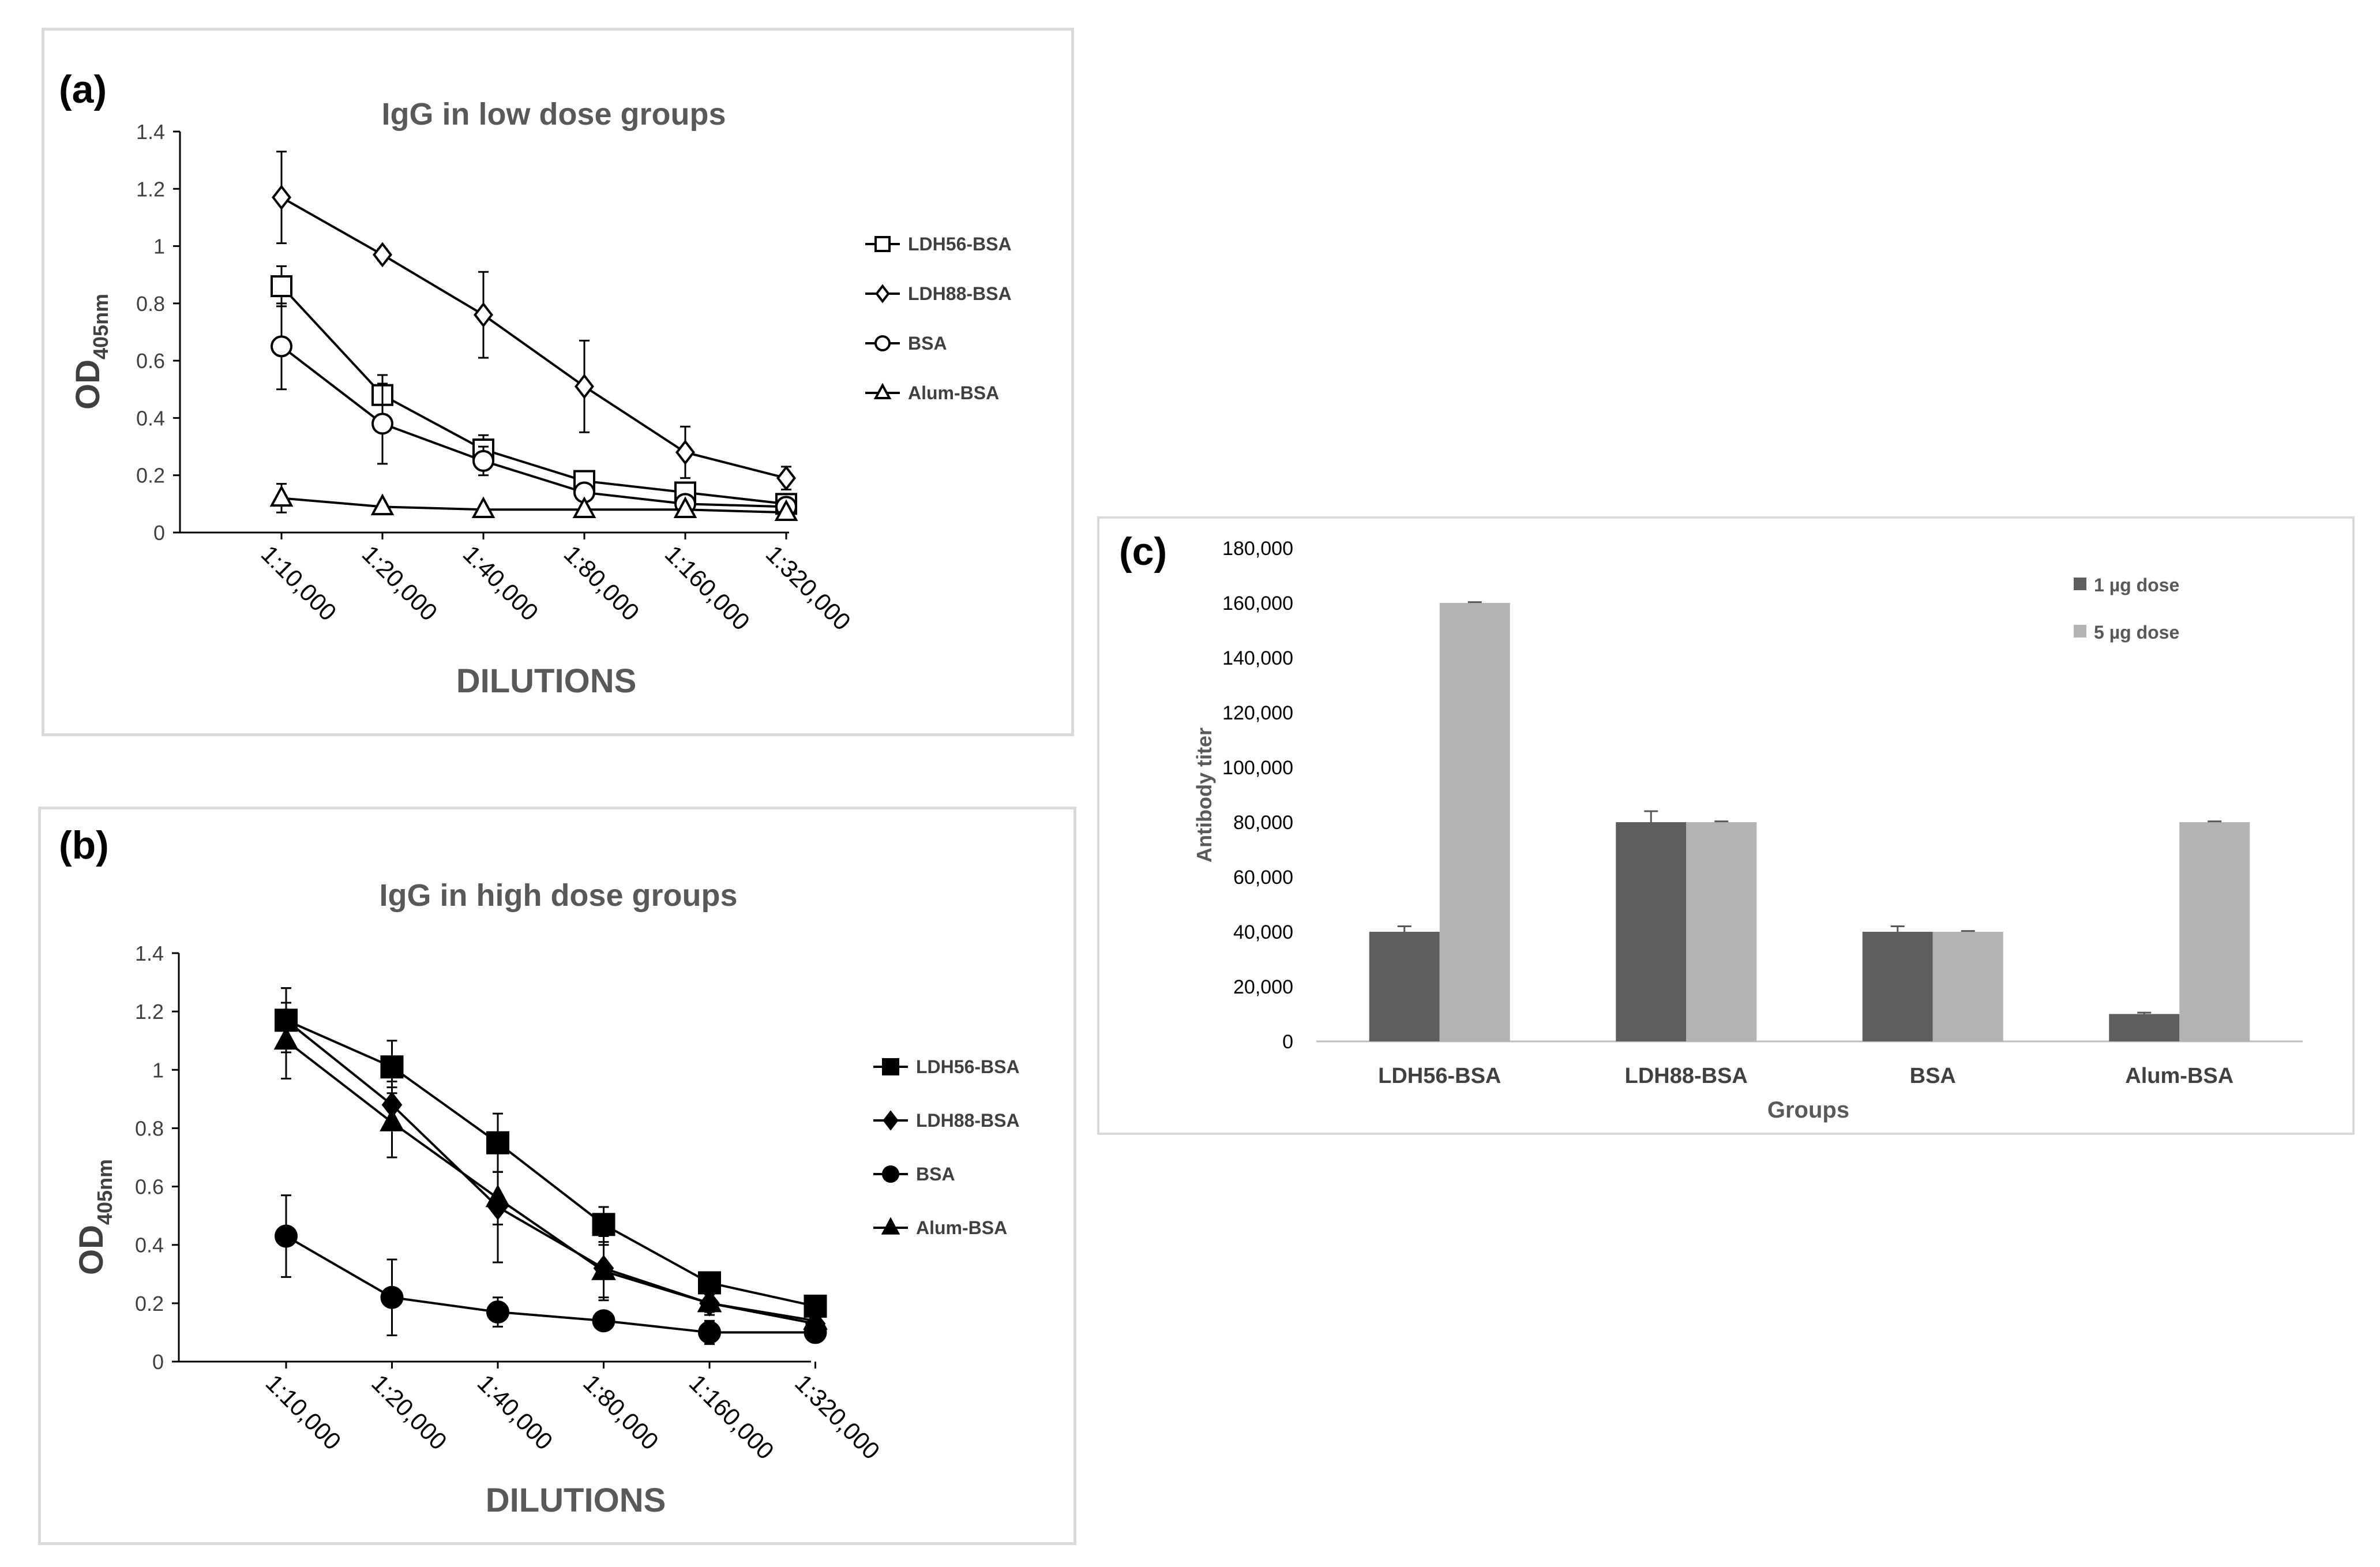 This screenshot has height=1567, width=2380. I want to click on panel-a-alum-bsa-legend-marker, so click(883, 391).